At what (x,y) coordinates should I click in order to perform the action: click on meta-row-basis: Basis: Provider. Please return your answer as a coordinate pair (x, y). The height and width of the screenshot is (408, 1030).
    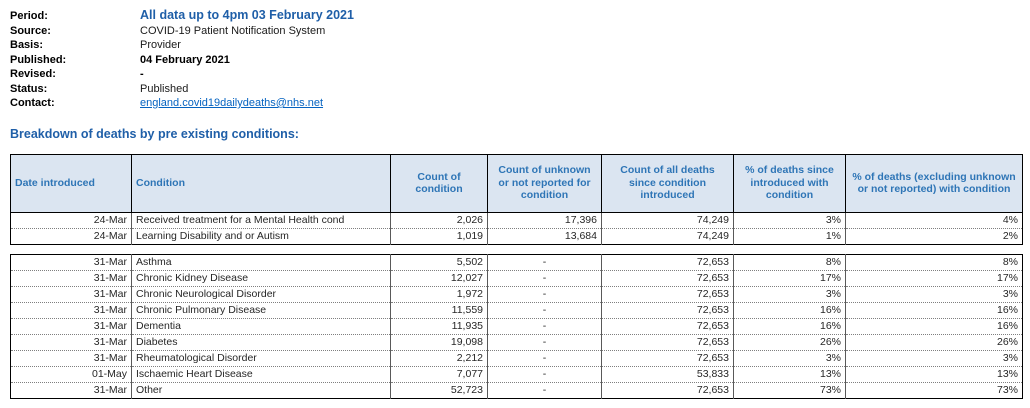
    Looking at the image, I should click on (516, 45).